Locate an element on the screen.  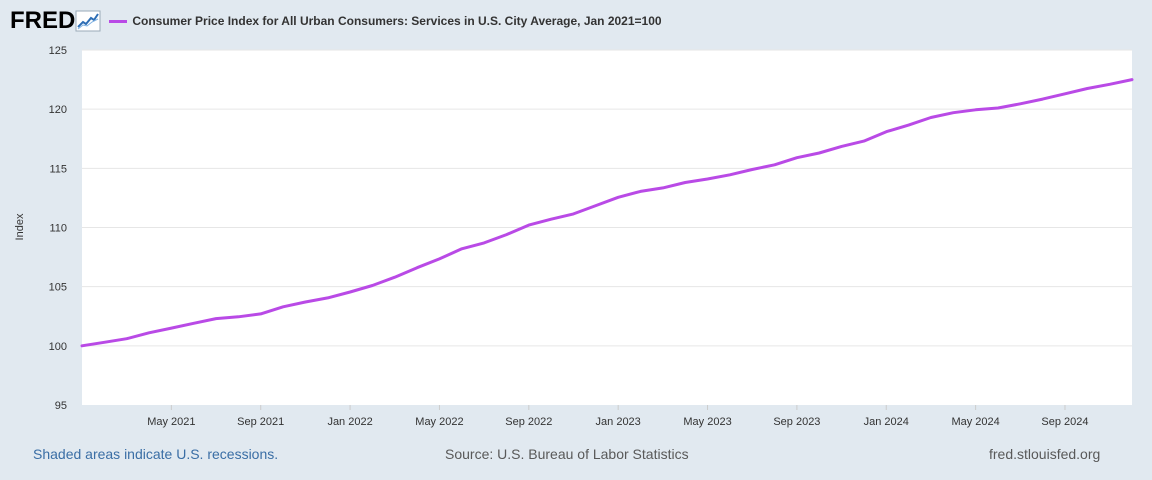
x-tick-label: Sep 2021 is located at coordinates (260, 422).